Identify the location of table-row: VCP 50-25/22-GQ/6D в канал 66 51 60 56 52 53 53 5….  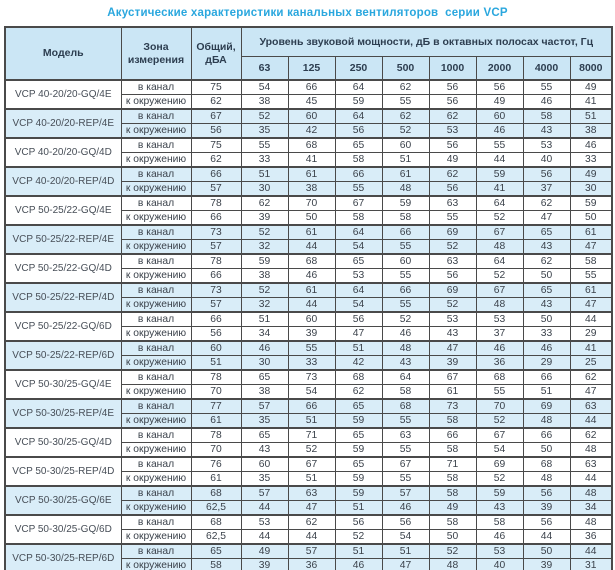
(308, 326).